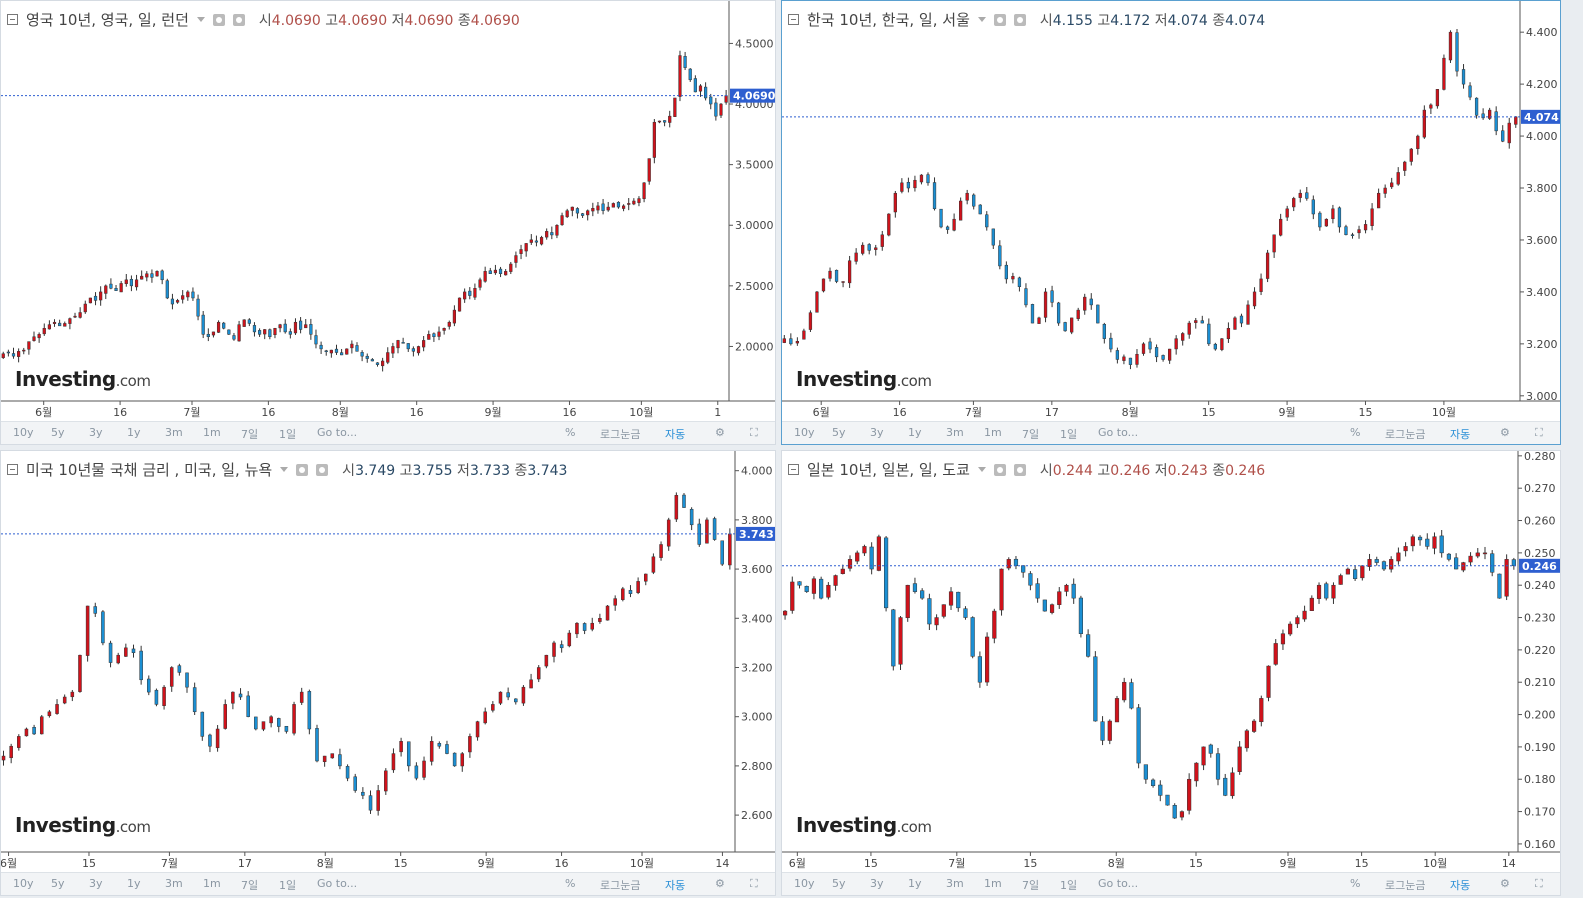 Image resolution: width=1583 pixels, height=898 pixels. Describe the element at coordinates (888, 470) in the screenshot. I see `chart-title: 일본 10년, 일본, 일, 도쿄` at that location.